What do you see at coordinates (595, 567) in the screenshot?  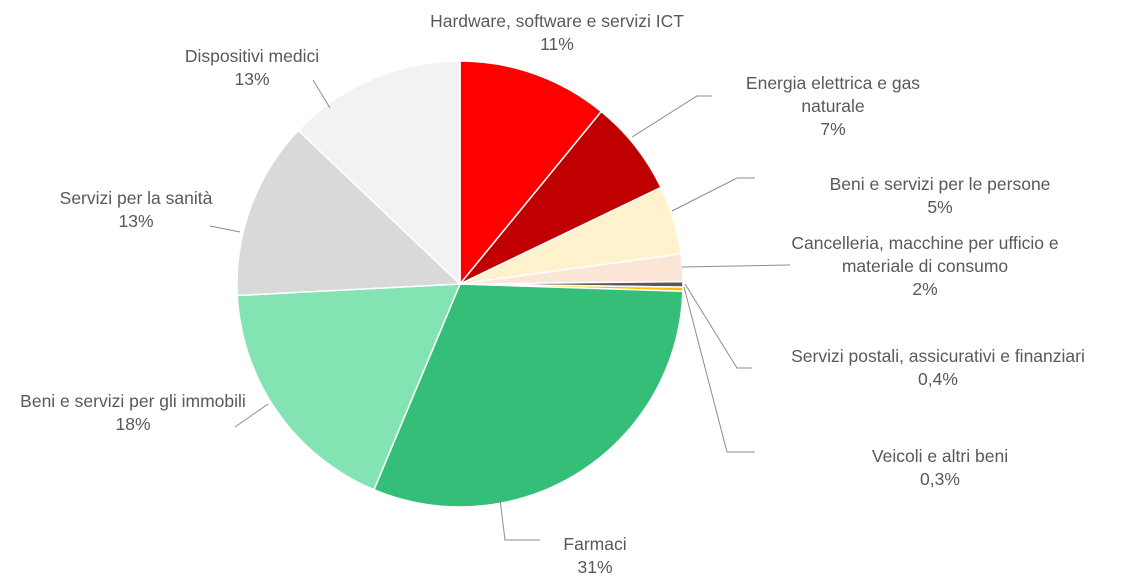 I see `value-label: 31%` at bounding box center [595, 567].